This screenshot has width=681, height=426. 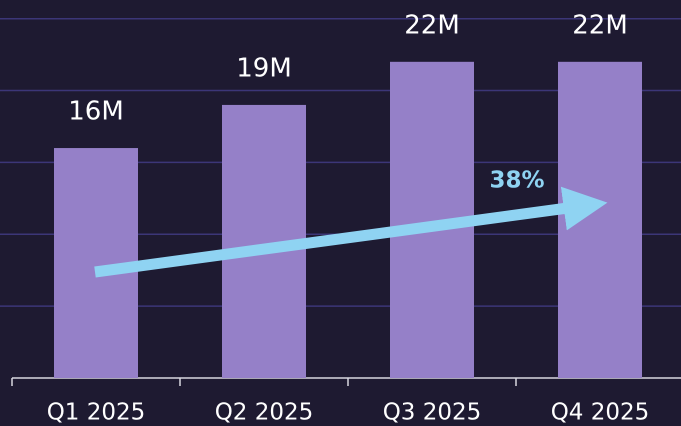 I want to click on annotation: 38%, so click(x=516, y=181).